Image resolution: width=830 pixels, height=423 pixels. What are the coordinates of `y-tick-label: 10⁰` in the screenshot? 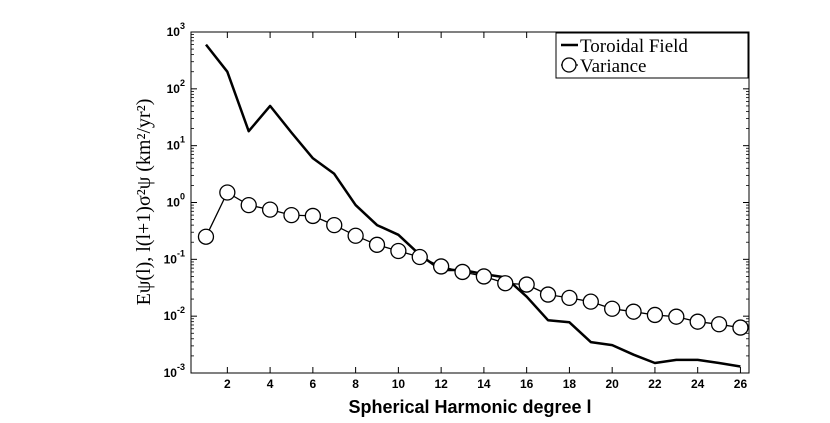 It's located at (176, 201).